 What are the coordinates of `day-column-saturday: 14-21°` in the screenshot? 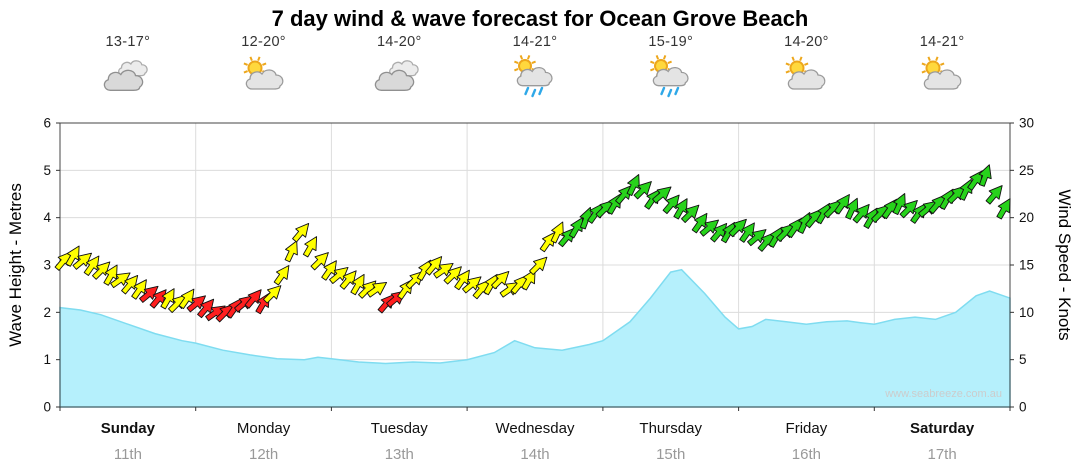 It's located at (942, 69).